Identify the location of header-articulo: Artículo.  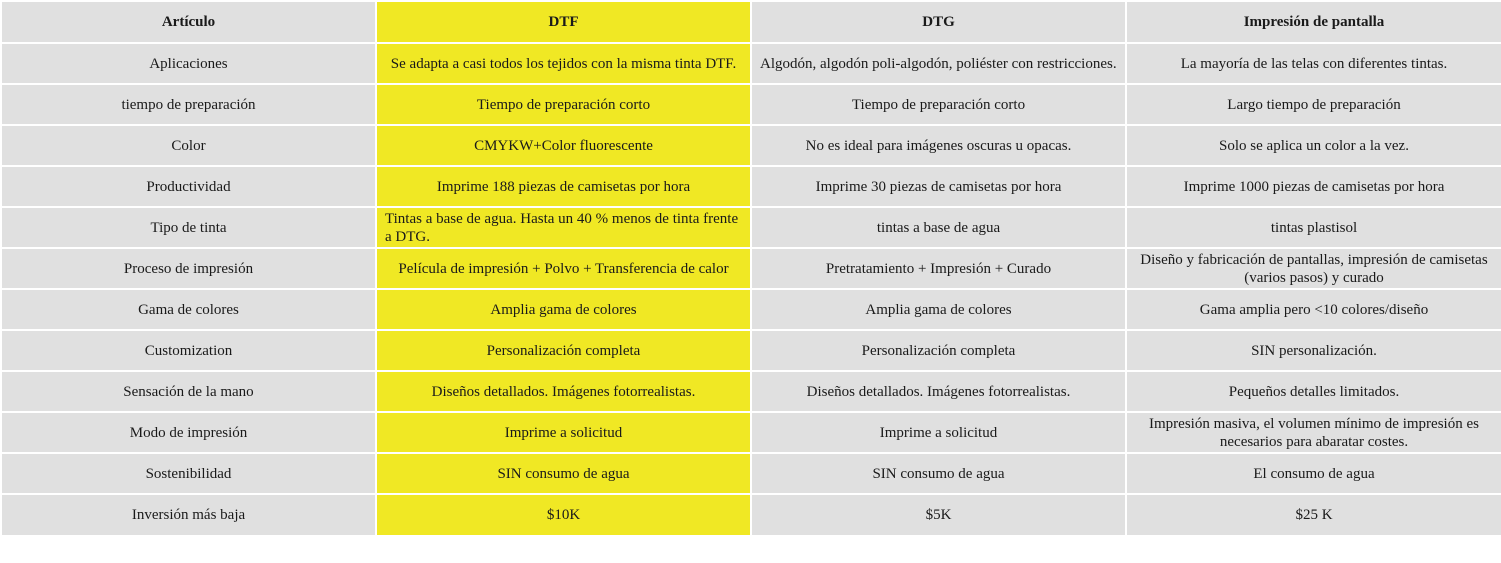
(188, 22).